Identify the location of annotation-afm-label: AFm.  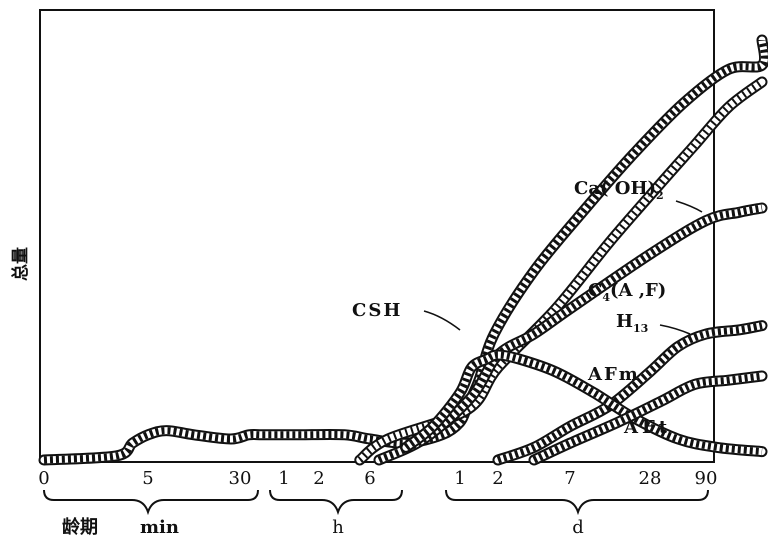
(613, 374).